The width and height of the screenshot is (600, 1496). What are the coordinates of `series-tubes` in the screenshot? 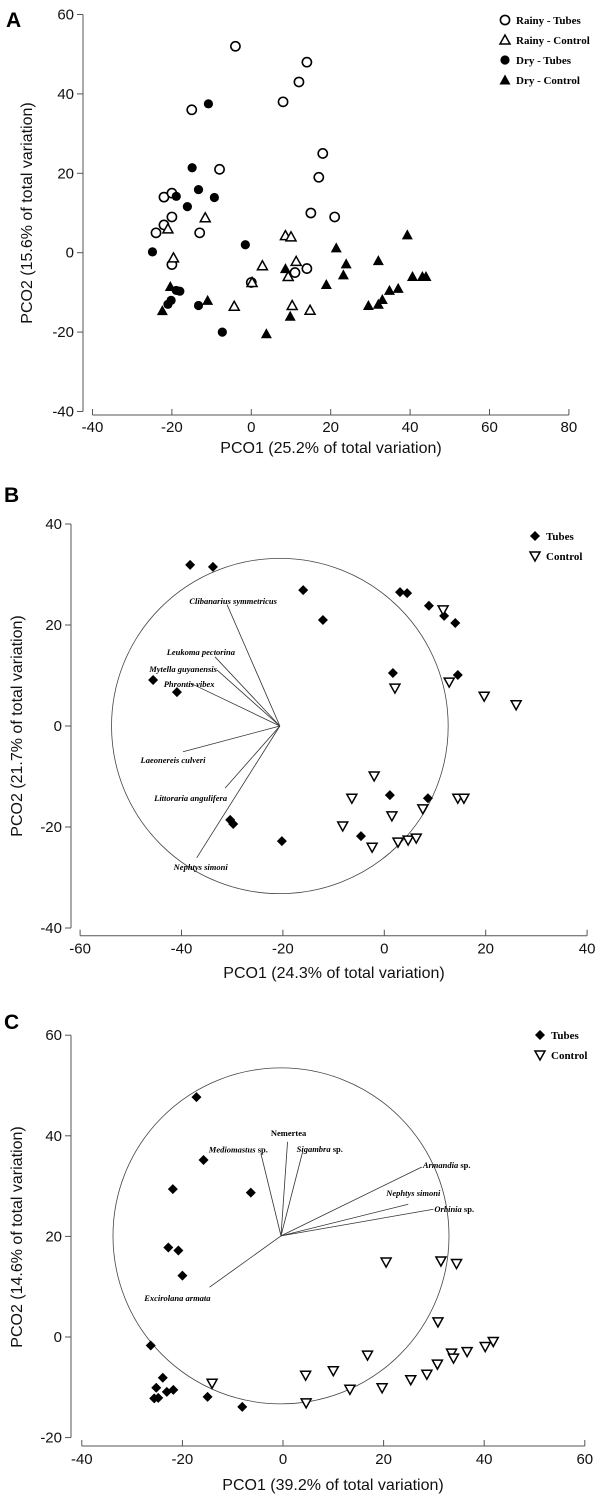 It's located at (200, 1252).